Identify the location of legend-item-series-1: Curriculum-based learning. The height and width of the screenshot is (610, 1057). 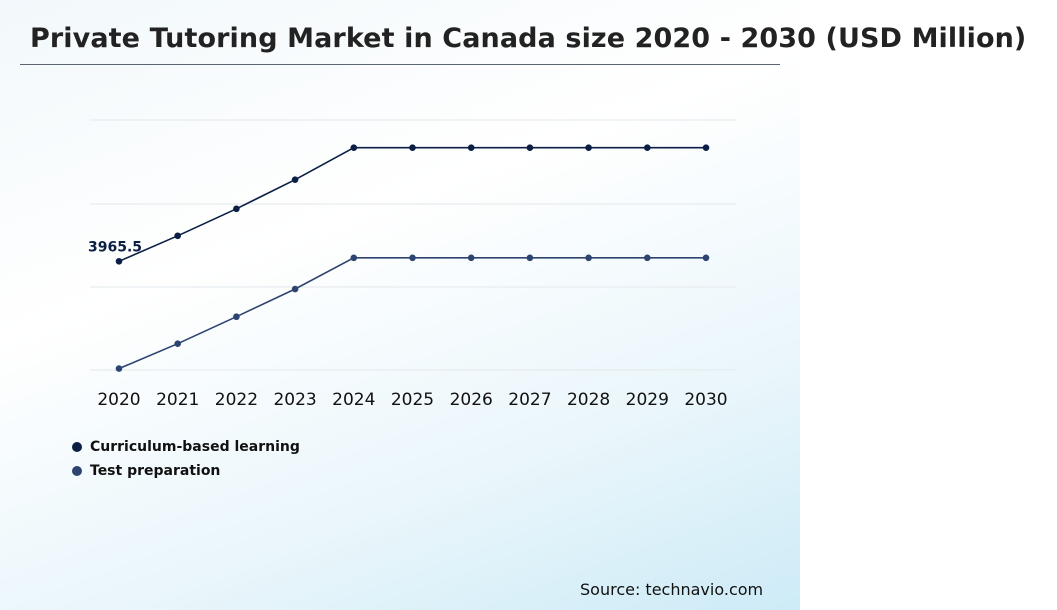
(185, 447).